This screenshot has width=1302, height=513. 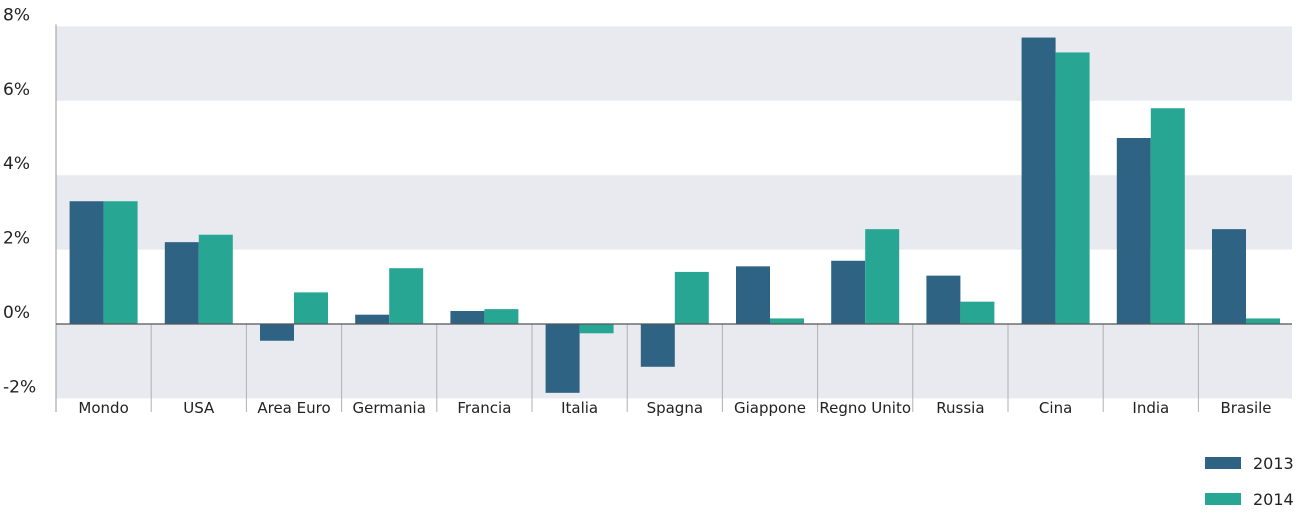 What do you see at coordinates (657, 345) in the screenshot?
I see `bar-2013-spagna` at bounding box center [657, 345].